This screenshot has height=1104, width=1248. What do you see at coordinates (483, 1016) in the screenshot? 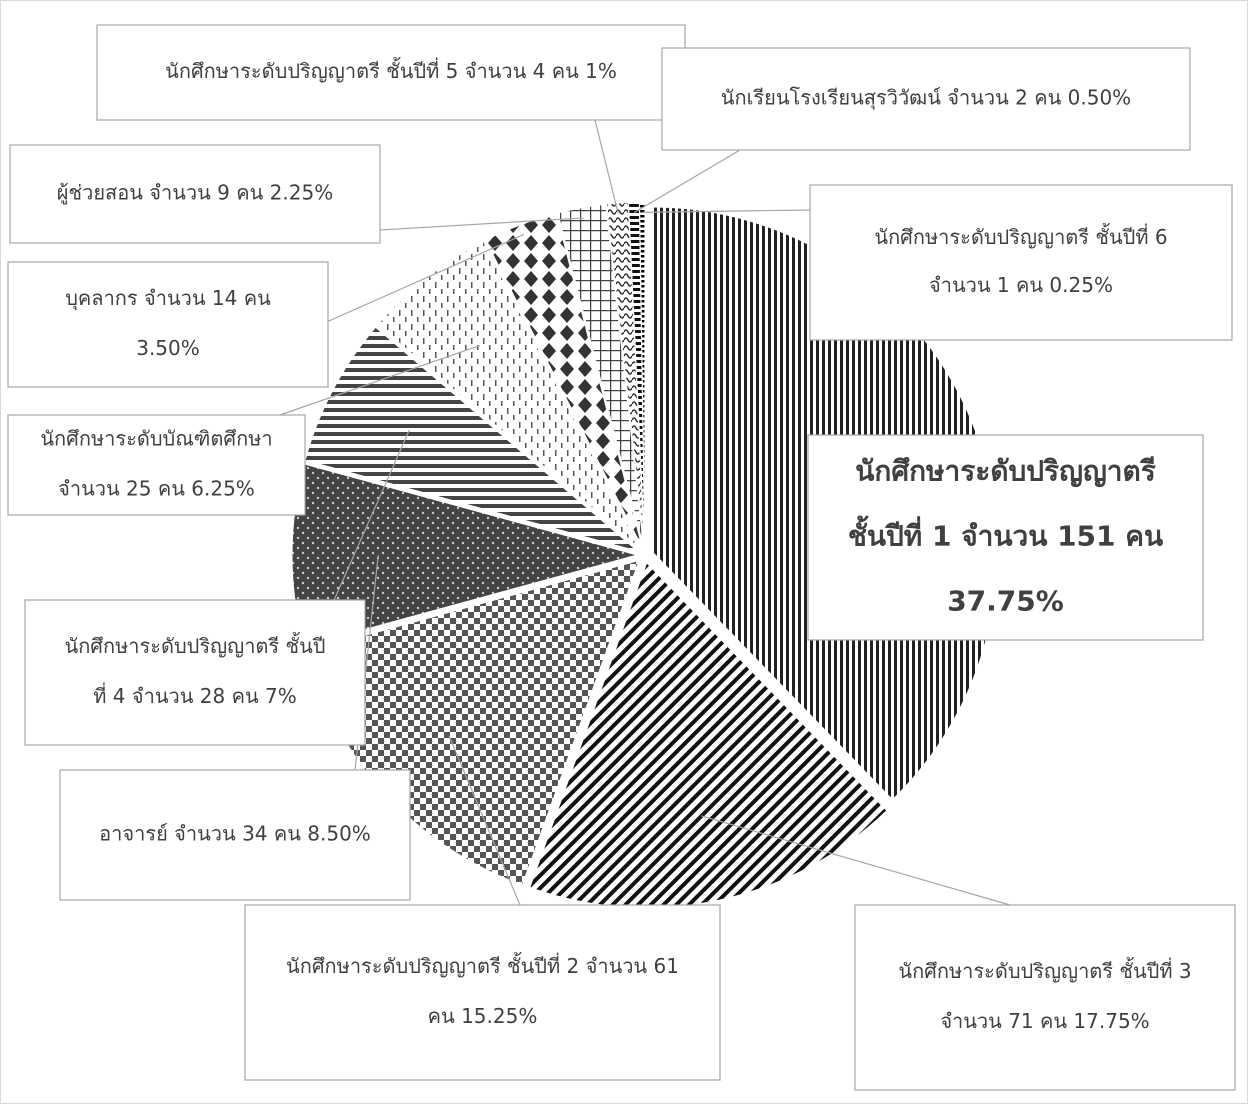
I see `data-label: คน 15.25%` at bounding box center [483, 1016].